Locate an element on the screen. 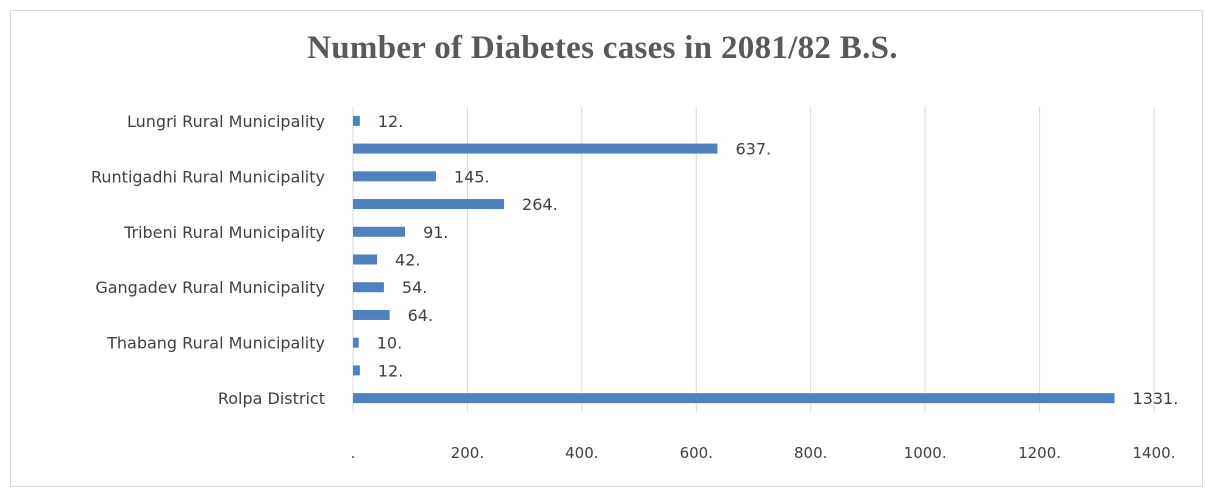  x-tick-label: 1400. is located at coordinates (1154, 453).